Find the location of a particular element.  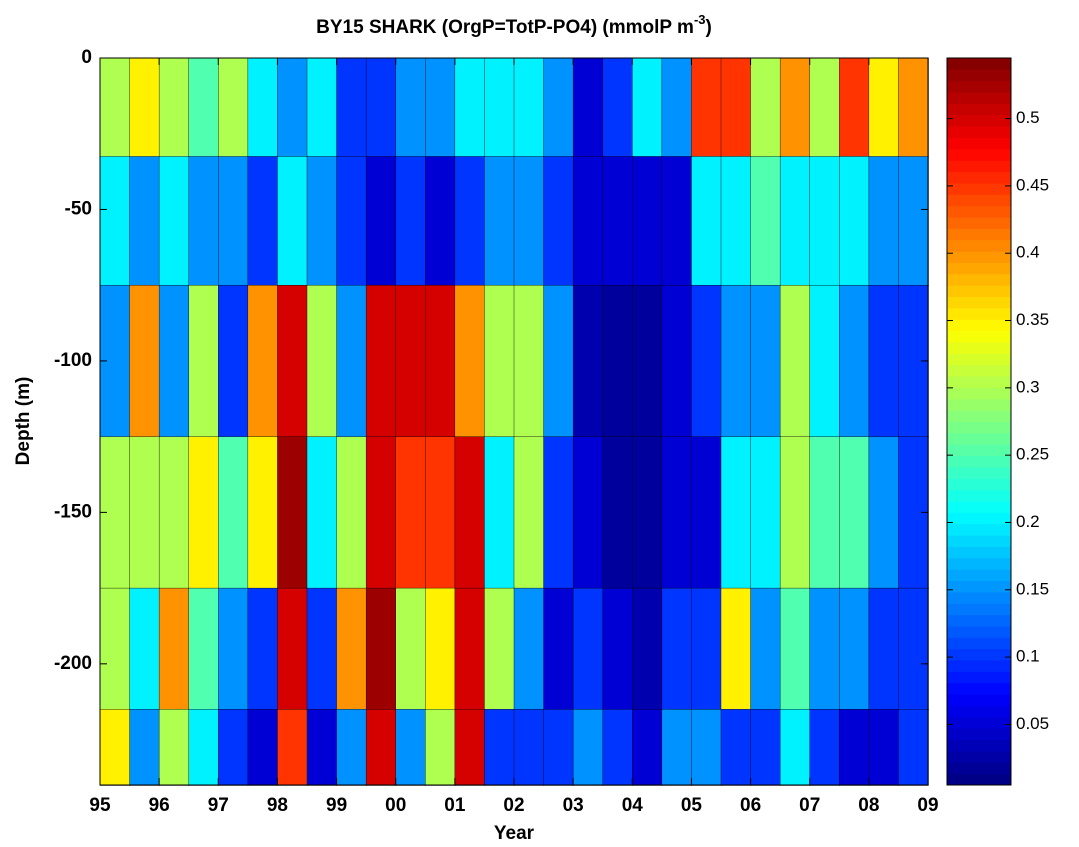

x-tick-label: 96 is located at coordinates (159, 805).